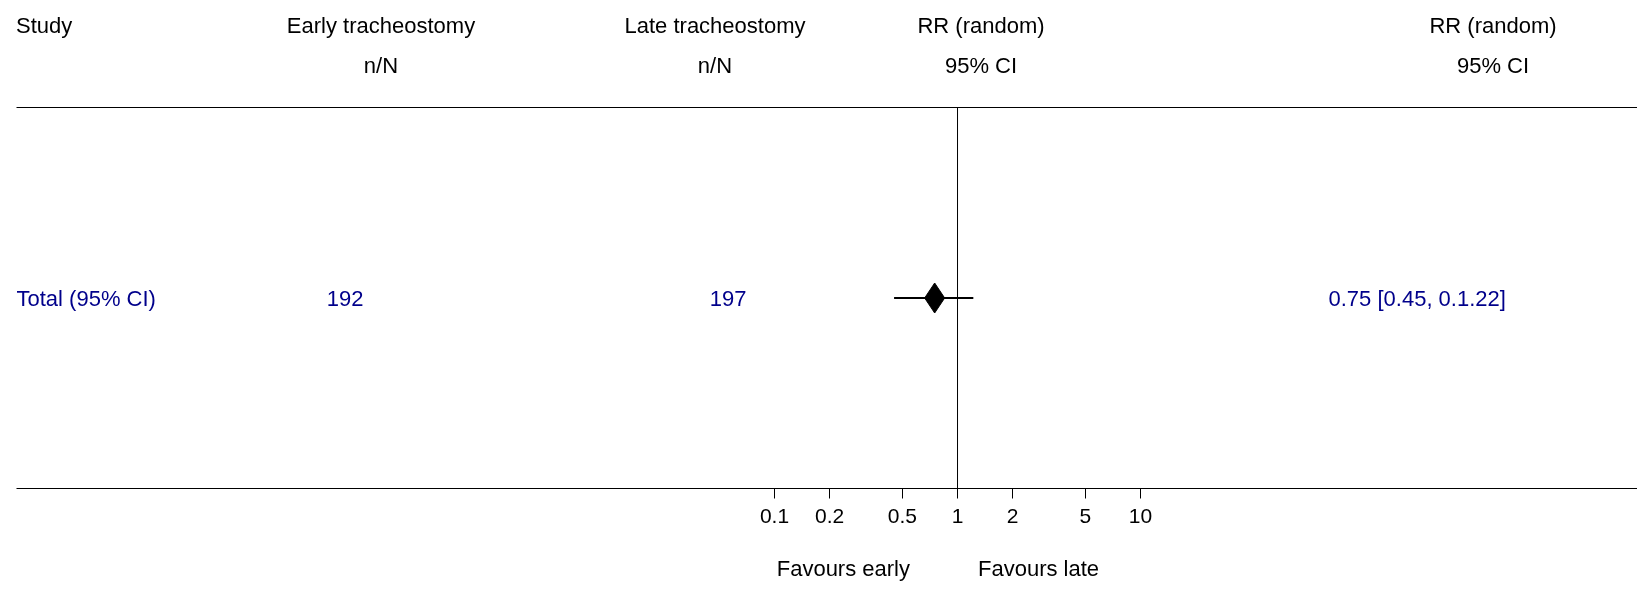 This screenshot has height=595, width=1637. I want to click on annotation: 197, so click(728, 298).